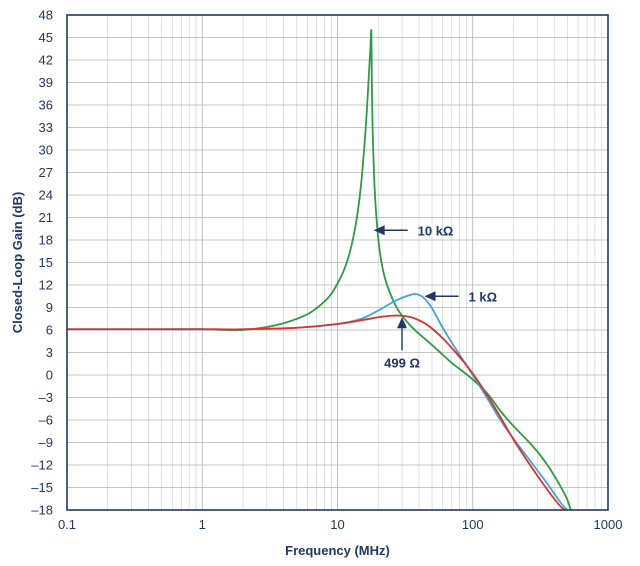  Describe the element at coordinates (46, 420) in the screenshot. I see `y-tick-label: –6` at that location.